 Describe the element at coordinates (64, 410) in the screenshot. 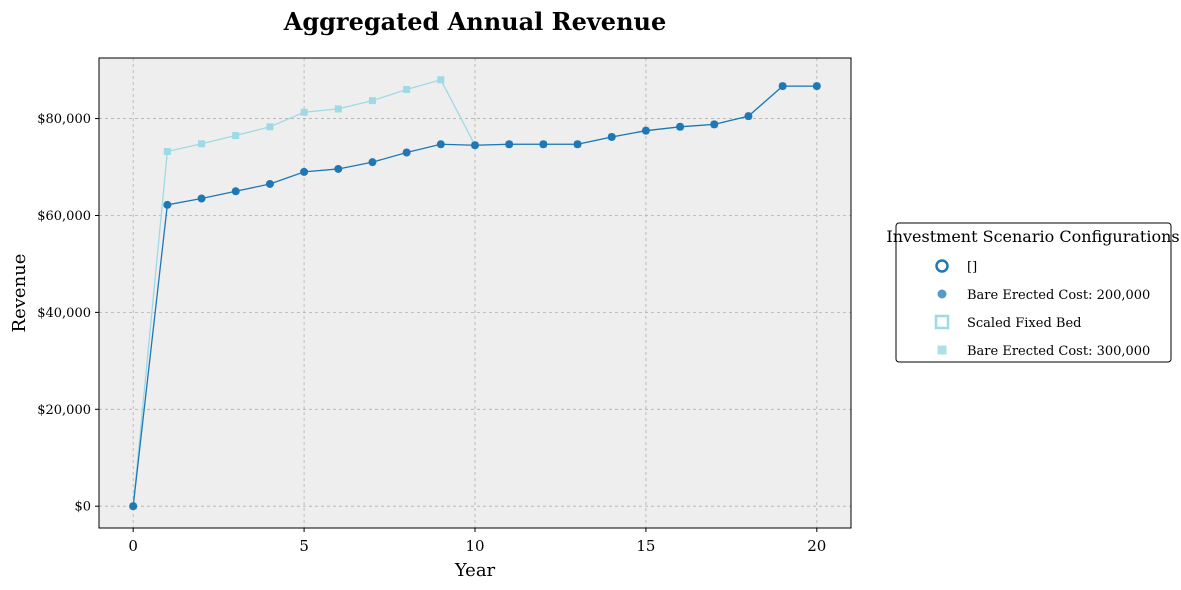

I see `y-tick-label: $20,000` at that location.